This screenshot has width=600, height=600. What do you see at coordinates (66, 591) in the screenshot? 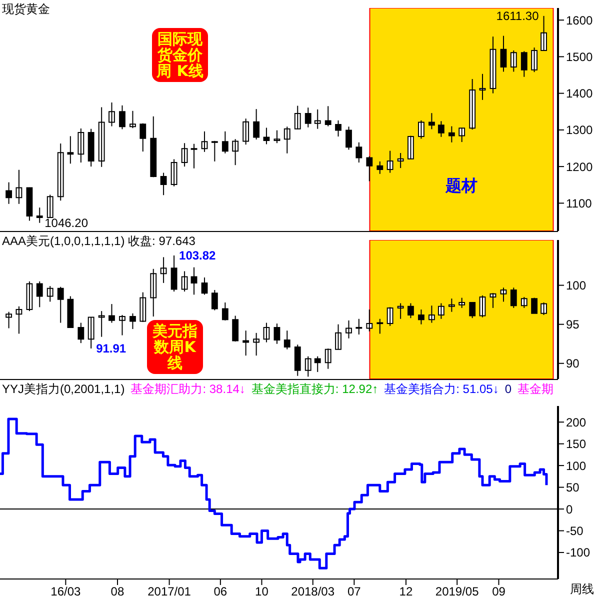
I see `x-tick-label: 16/03` at bounding box center [66, 591].